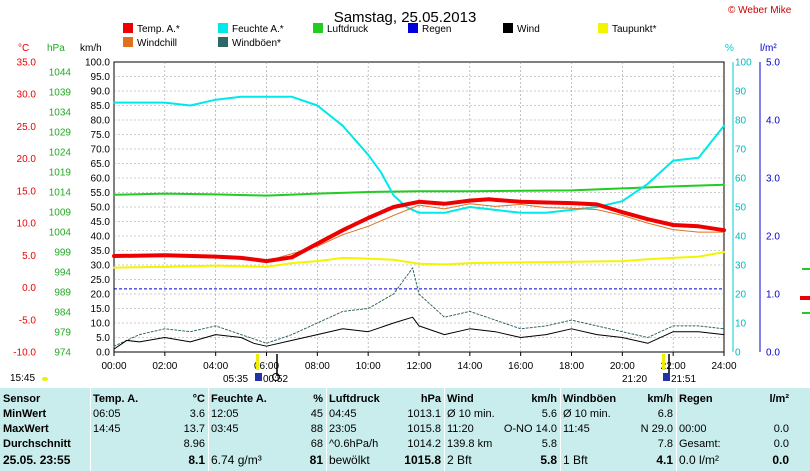  Describe the element at coordinates (27, 95) in the screenshot. I see `temp-tick-label: 30.0` at that location.